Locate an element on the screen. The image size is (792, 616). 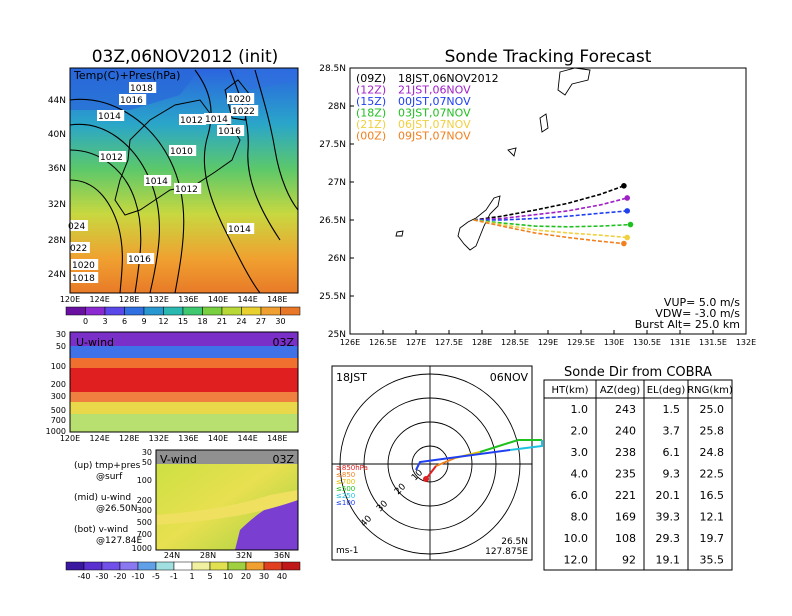
map-lon-tick: 140E is located at coordinates (218, 299).